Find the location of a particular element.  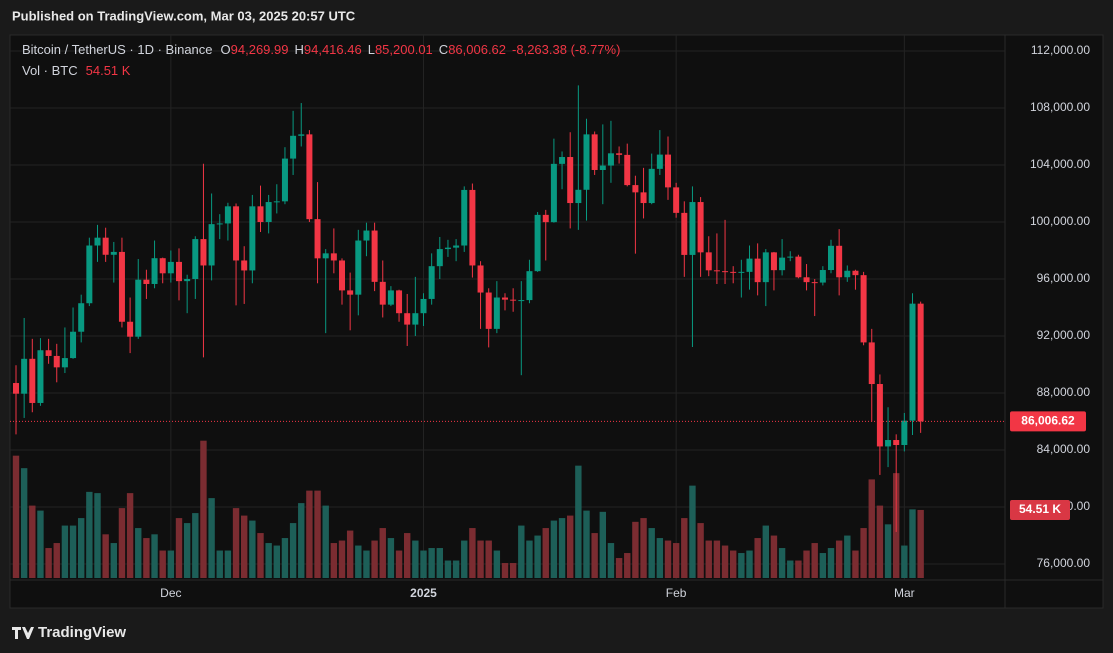

volume-badge is located at coordinates (1040, 509).